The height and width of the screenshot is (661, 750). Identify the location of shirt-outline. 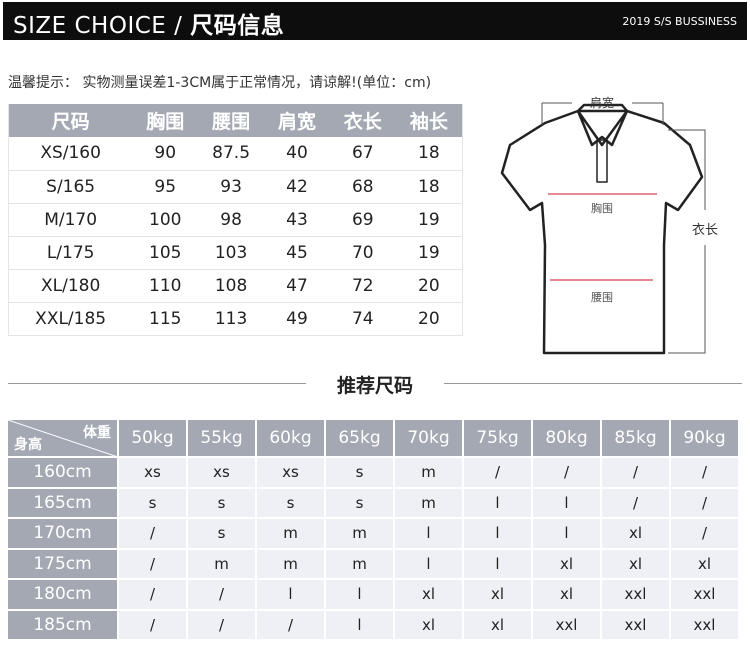
(602, 232).